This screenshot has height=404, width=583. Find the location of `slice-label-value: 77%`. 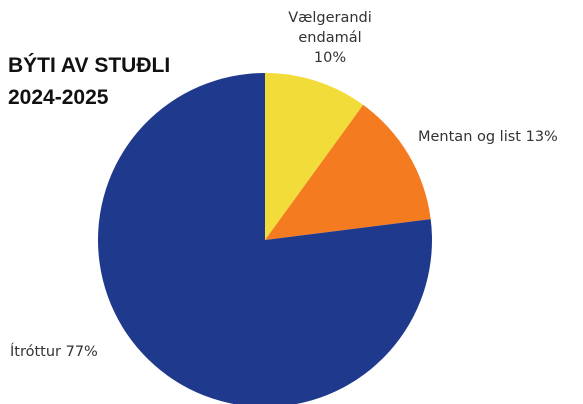

slice-label-value: 77% is located at coordinates (81, 352).